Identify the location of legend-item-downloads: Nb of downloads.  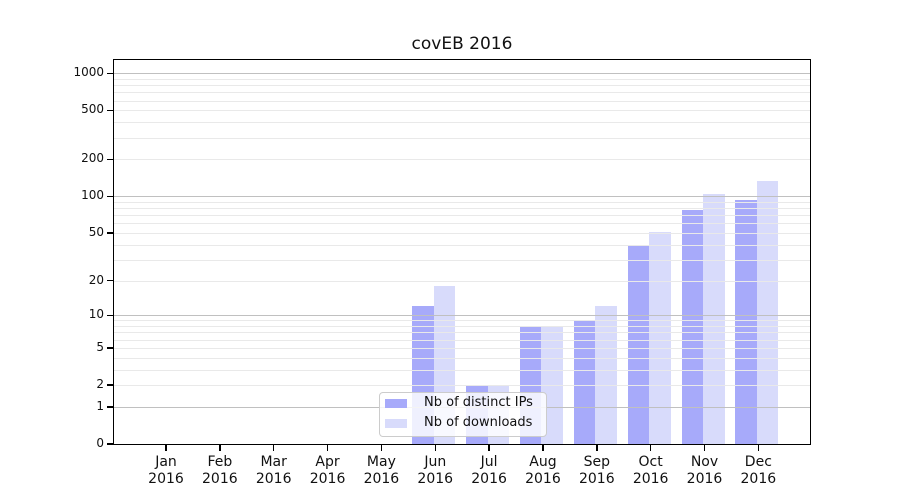
(463, 423).